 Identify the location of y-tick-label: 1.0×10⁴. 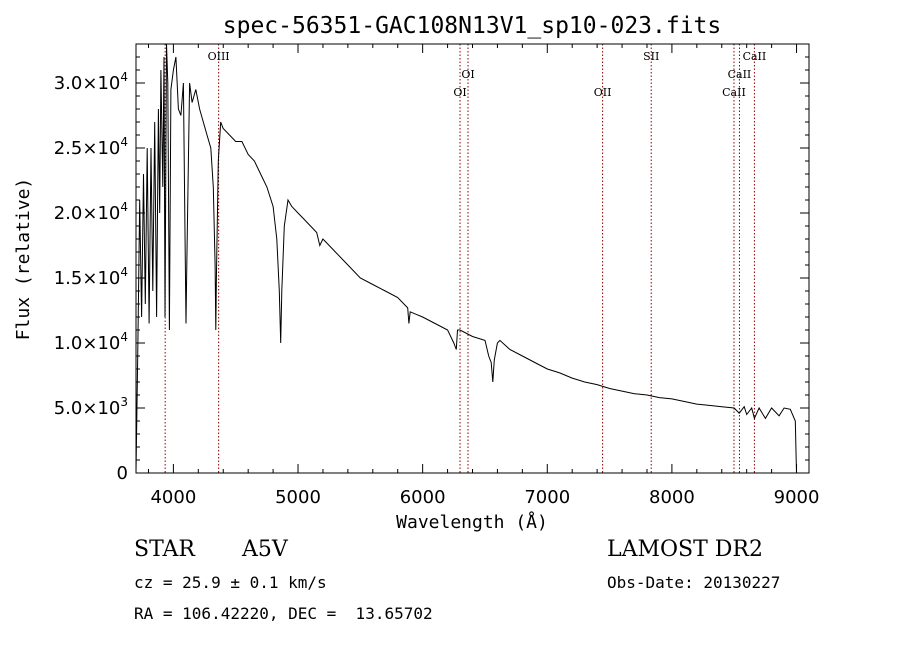
(91, 342).